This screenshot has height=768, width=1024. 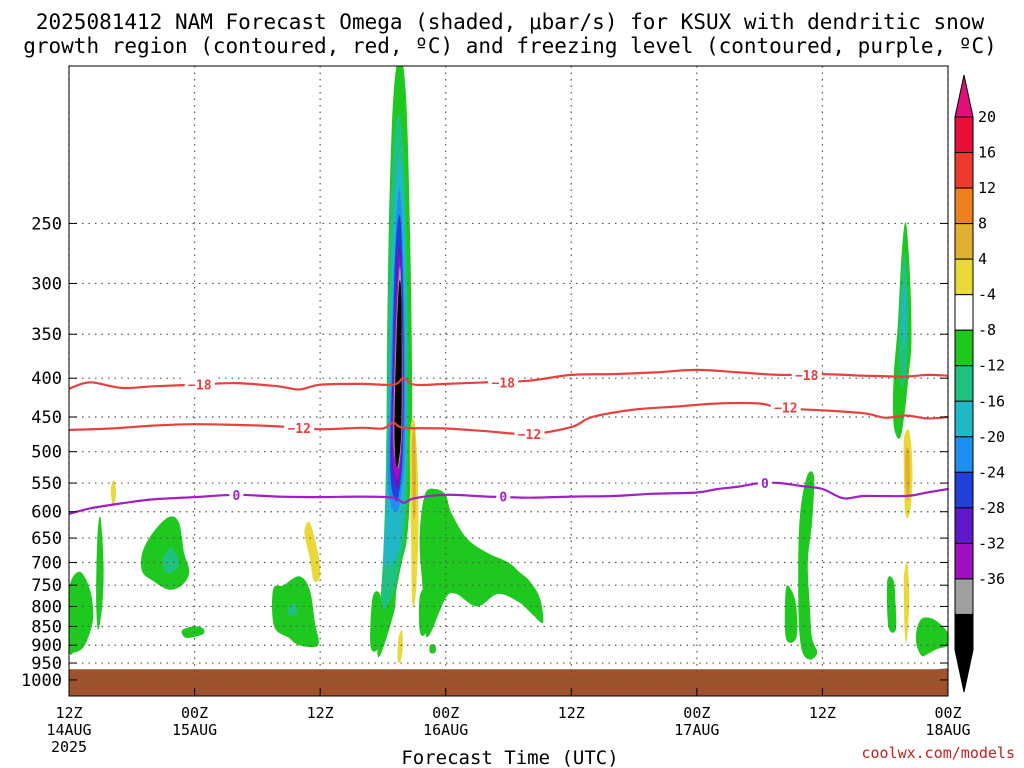 What do you see at coordinates (46, 627) in the screenshot?
I see `y-tick-label: 850` at bounding box center [46, 627].